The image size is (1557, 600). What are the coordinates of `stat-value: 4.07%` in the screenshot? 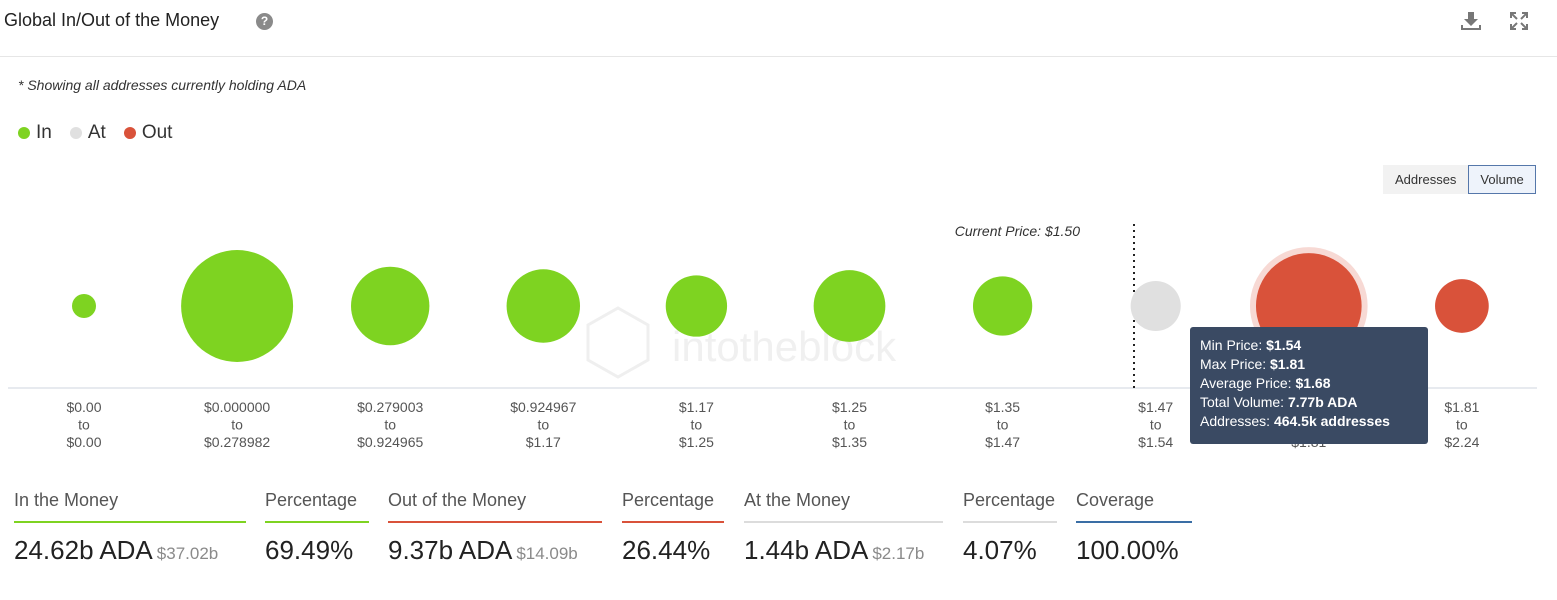 It's located at (1000, 550).